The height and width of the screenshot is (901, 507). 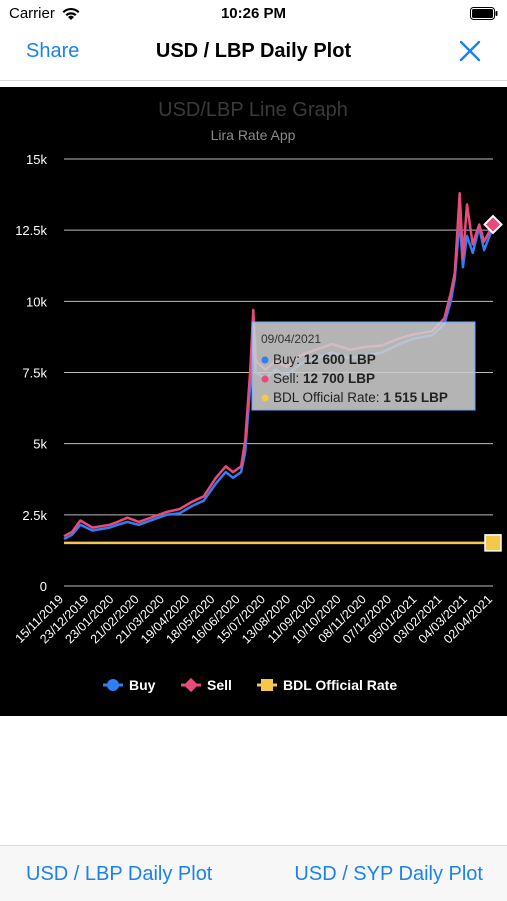 I want to click on tooltip-row: Buy: 12 600 LBP, so click(x=324, y=359).